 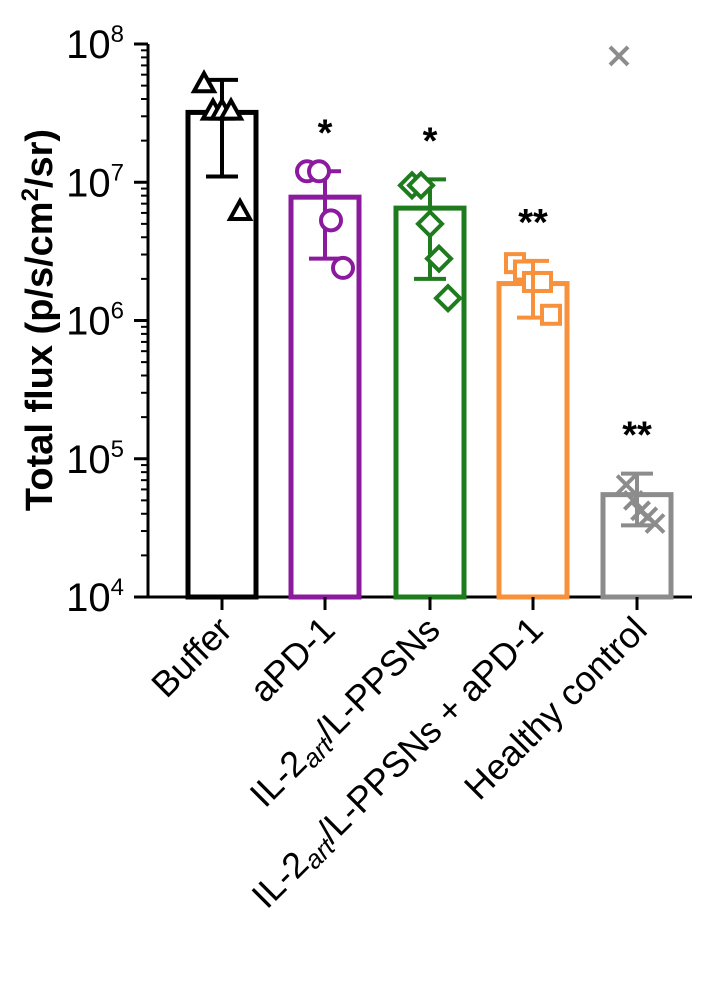 I want to click on category-label: aPD-1, so click(x=292, y=659).